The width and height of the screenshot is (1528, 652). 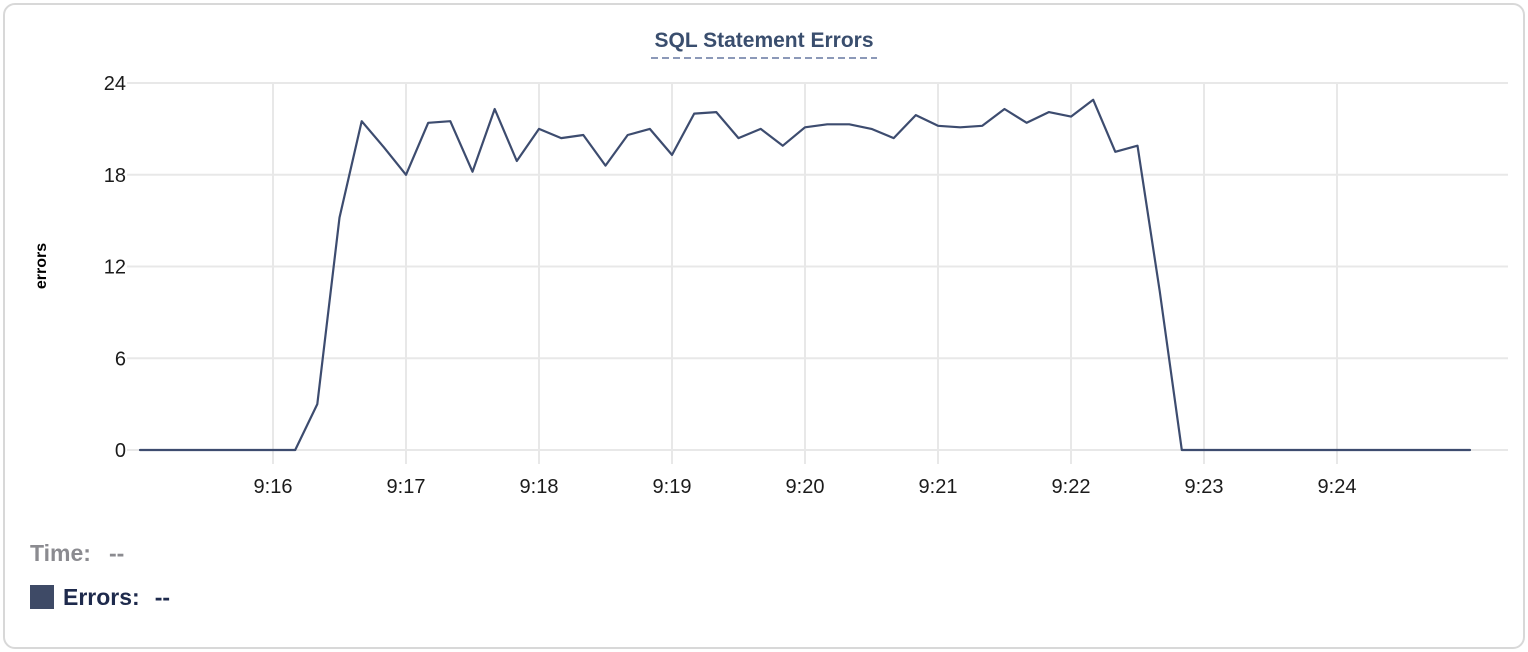 I want to click on x-tick-label: 9:19, so click(x=672, y=487).